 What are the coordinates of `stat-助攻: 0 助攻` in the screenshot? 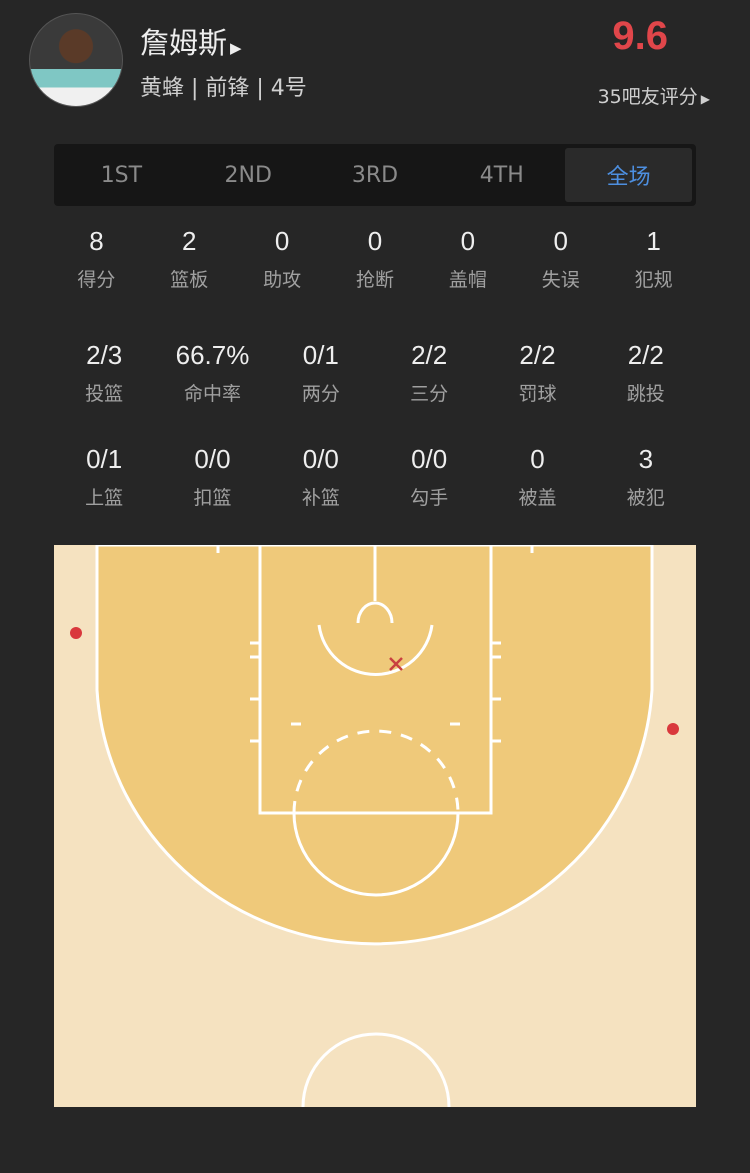 It's located at (282, 259).